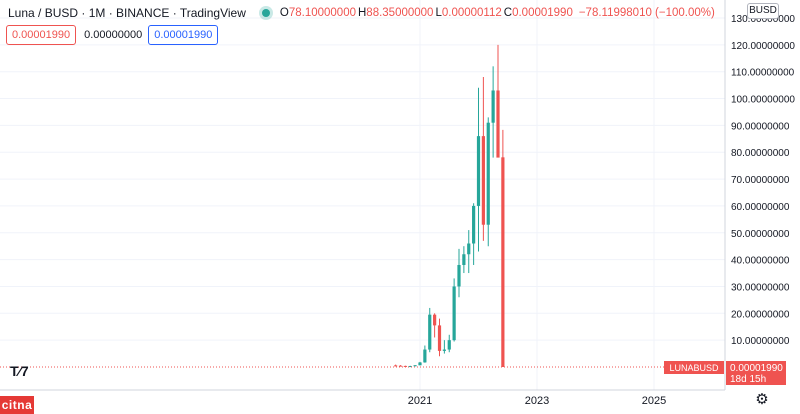 The width and height of the screenshot is (800, 414). I want to click on high-label: H, so click(362, 13).